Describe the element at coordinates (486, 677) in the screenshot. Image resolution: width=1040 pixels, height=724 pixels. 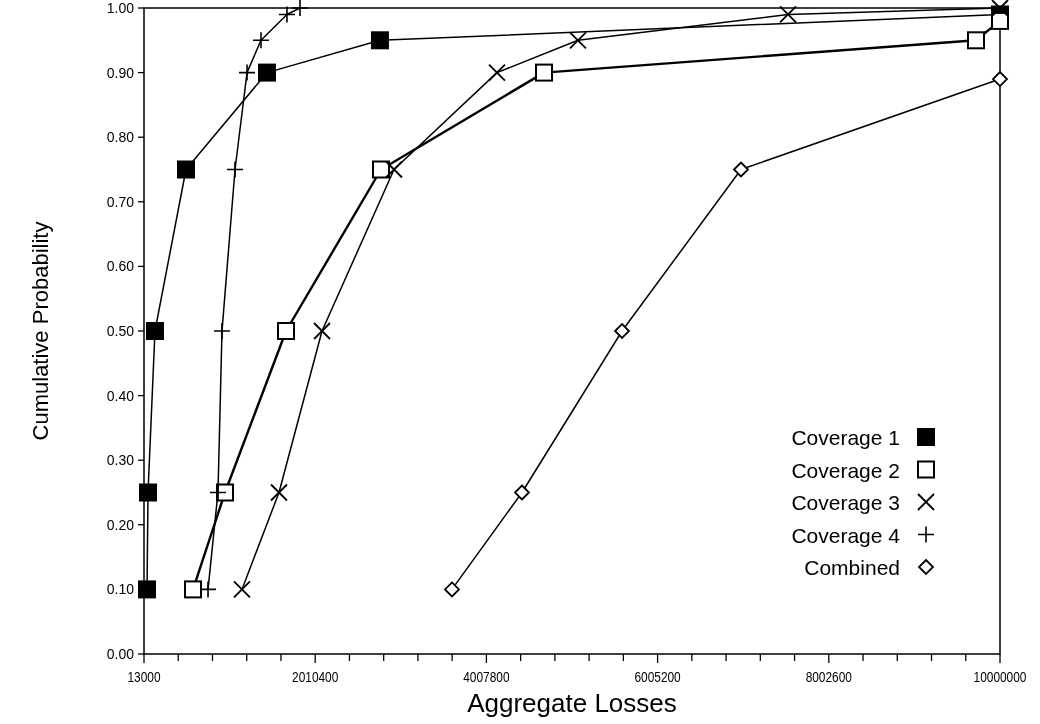
I see `x-tick-label: 4007800` at that location.